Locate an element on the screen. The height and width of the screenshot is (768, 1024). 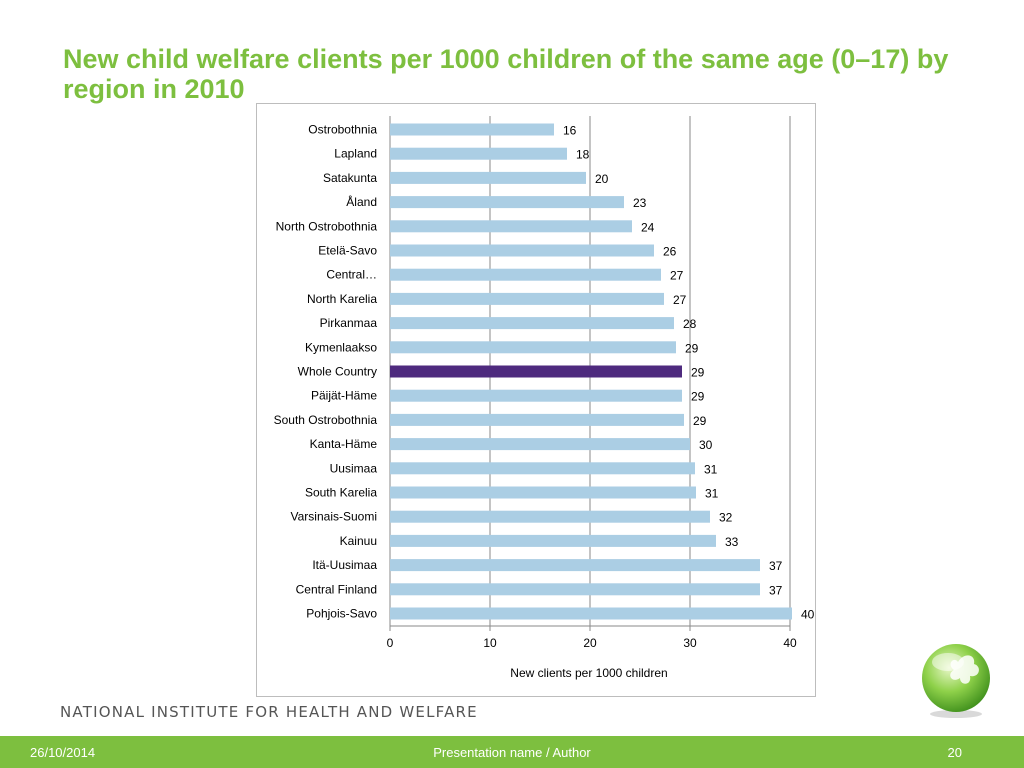
data-label: 20 is located at coordinates (602, 179).